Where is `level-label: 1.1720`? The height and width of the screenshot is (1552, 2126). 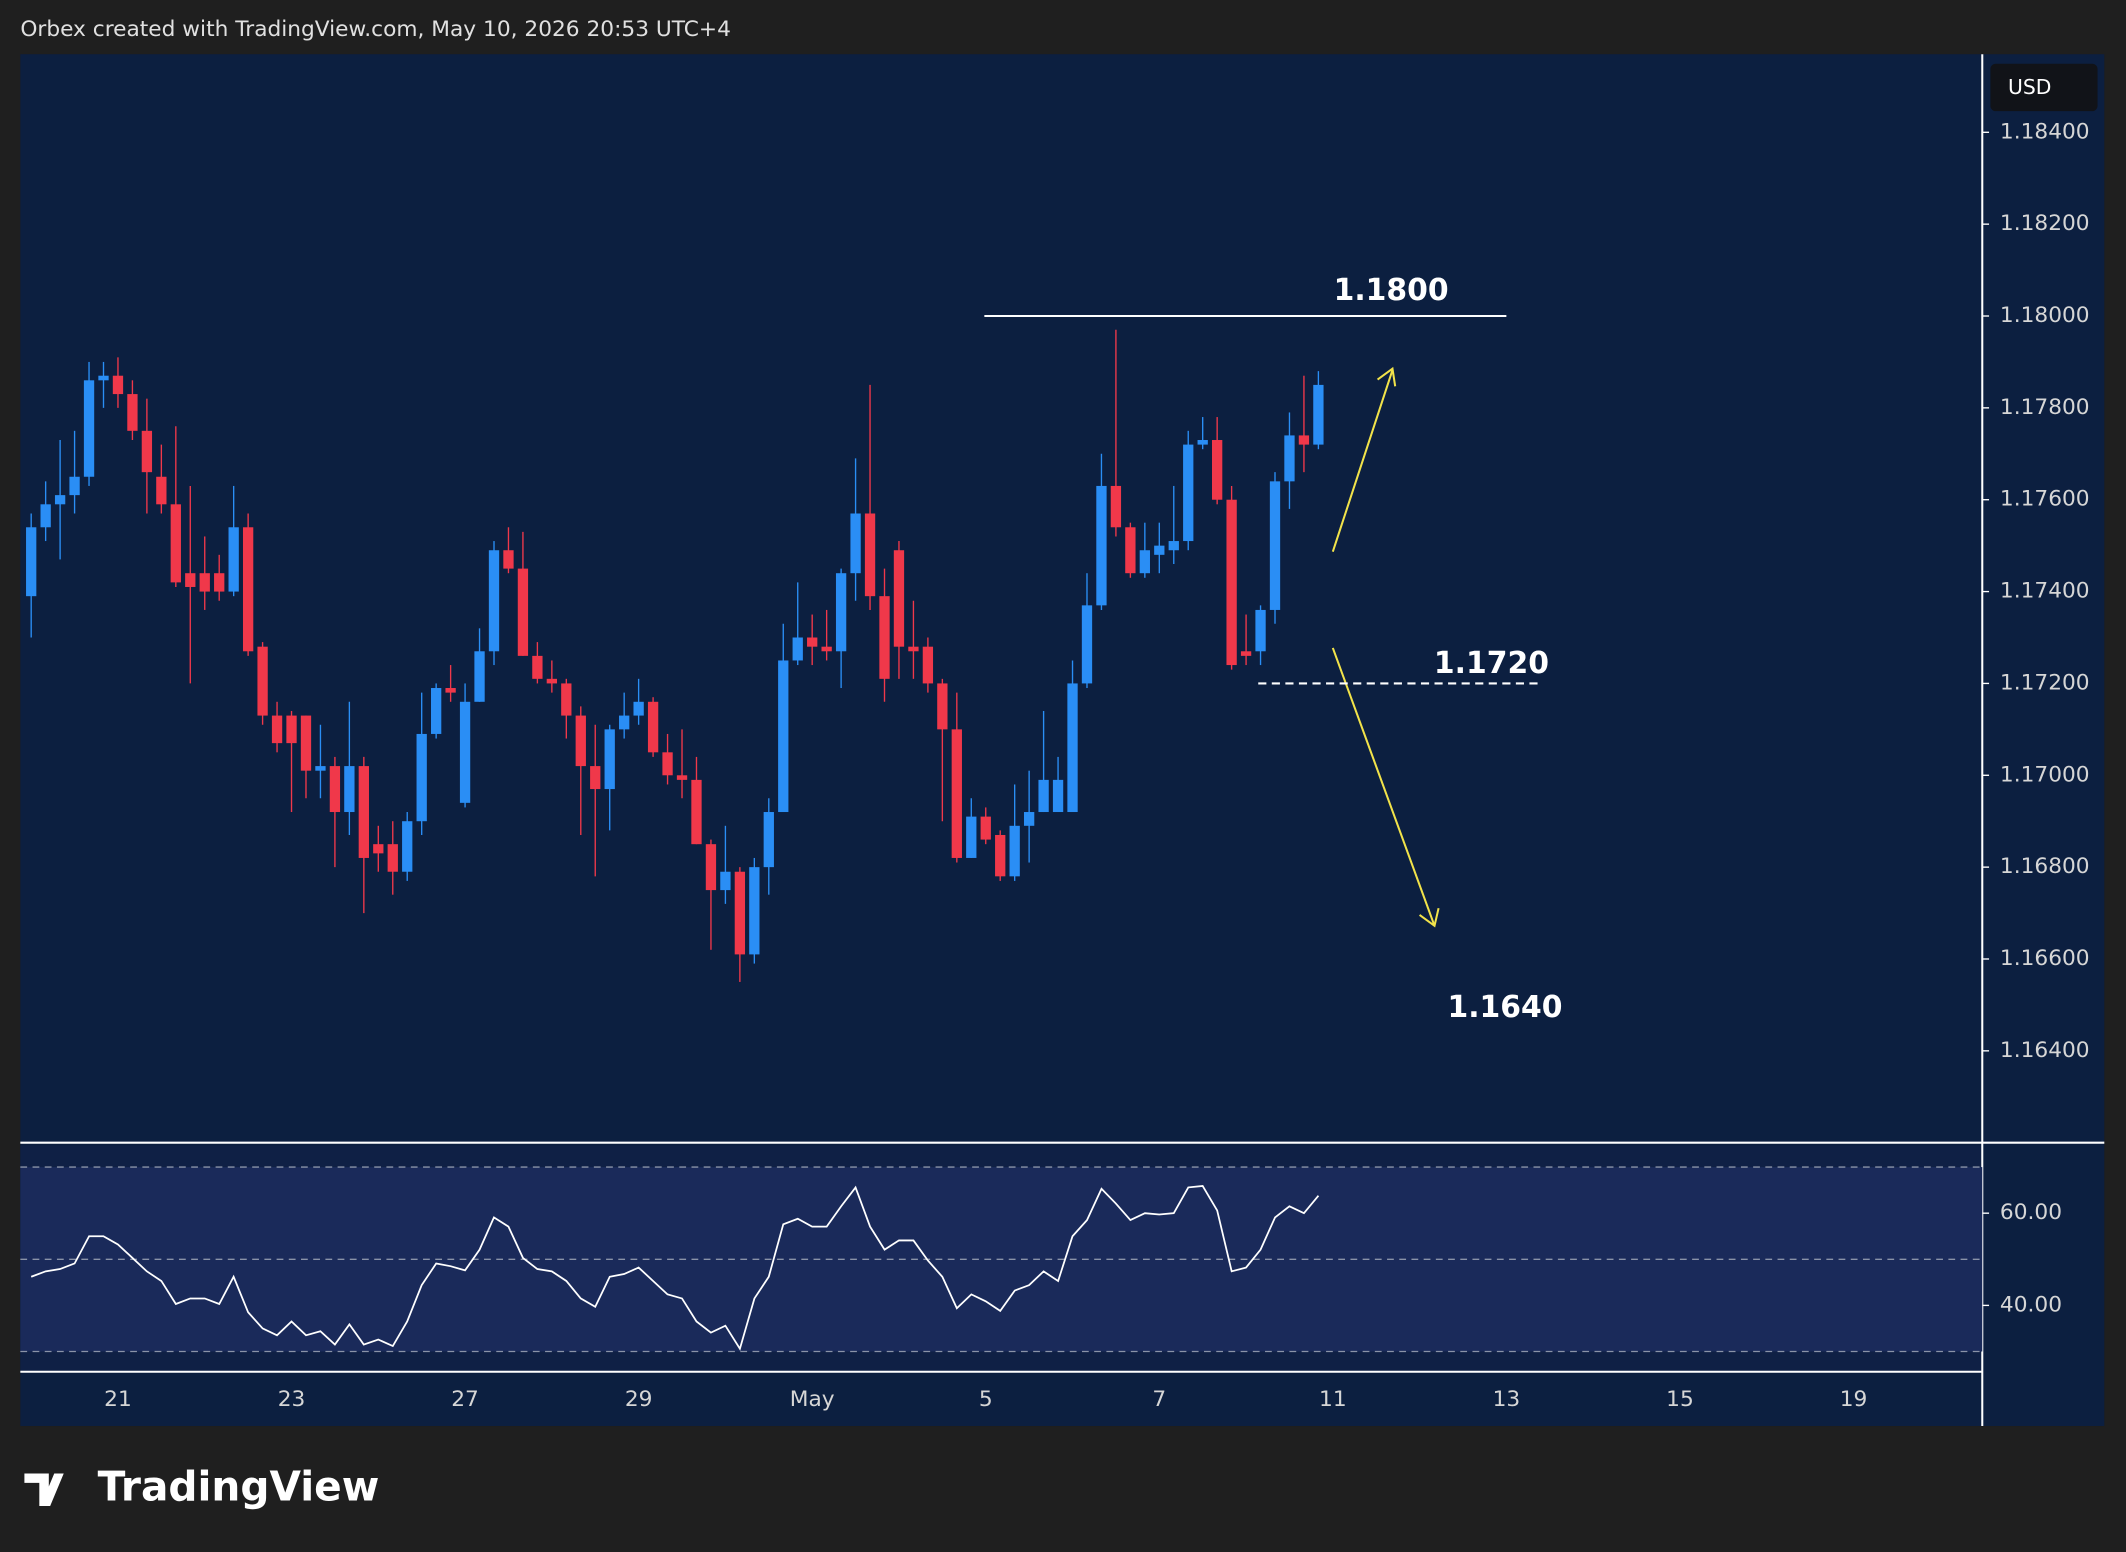 level-label: 1.1720 is located at coordinates (1491, 663).